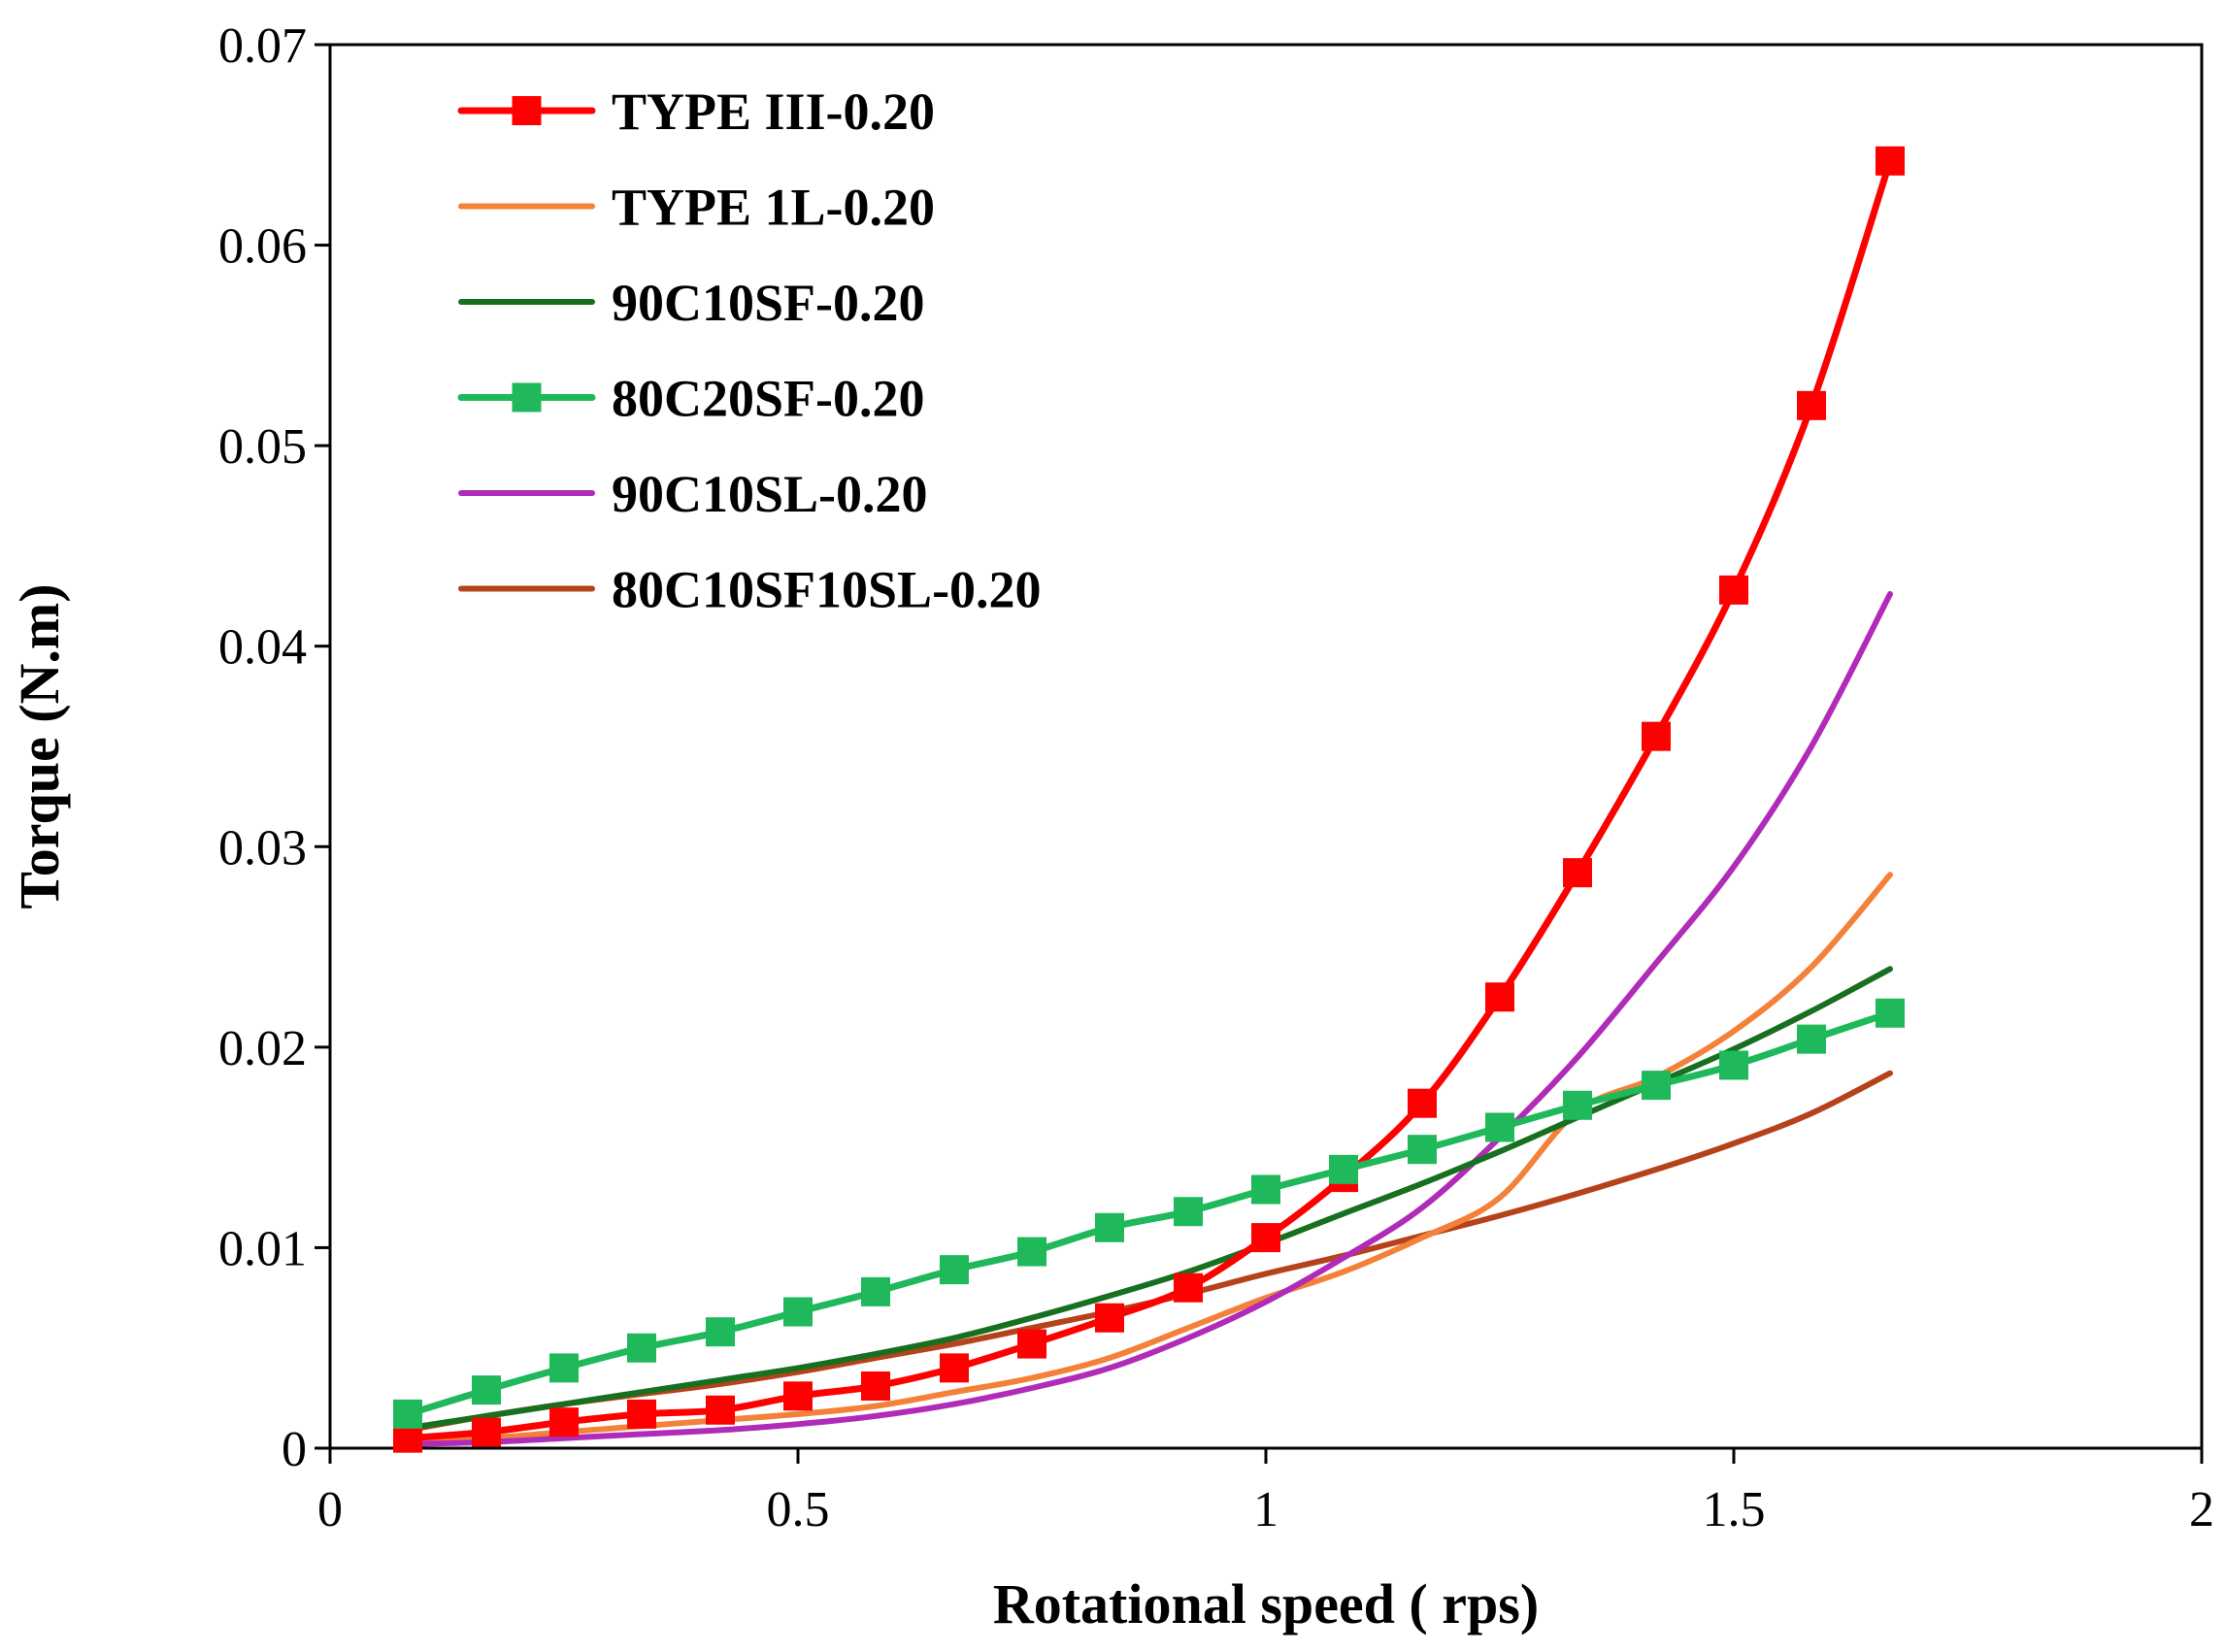  I want to click on y-tick-label: 0.03, so click(263, 848).